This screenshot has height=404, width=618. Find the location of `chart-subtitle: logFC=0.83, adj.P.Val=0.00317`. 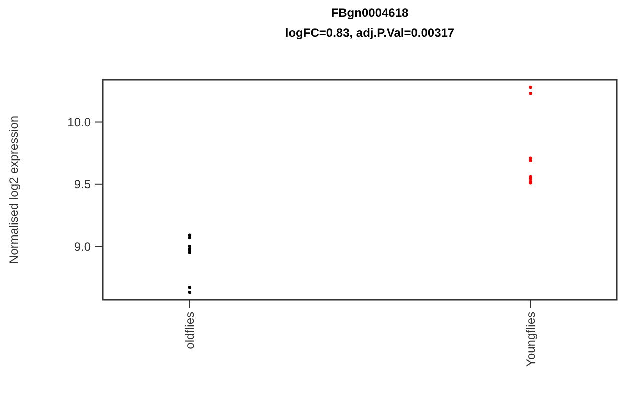

chart-subtitle: logFC=0.83, adj.P.Val=0.00317 is located at coordinates (370, 33).